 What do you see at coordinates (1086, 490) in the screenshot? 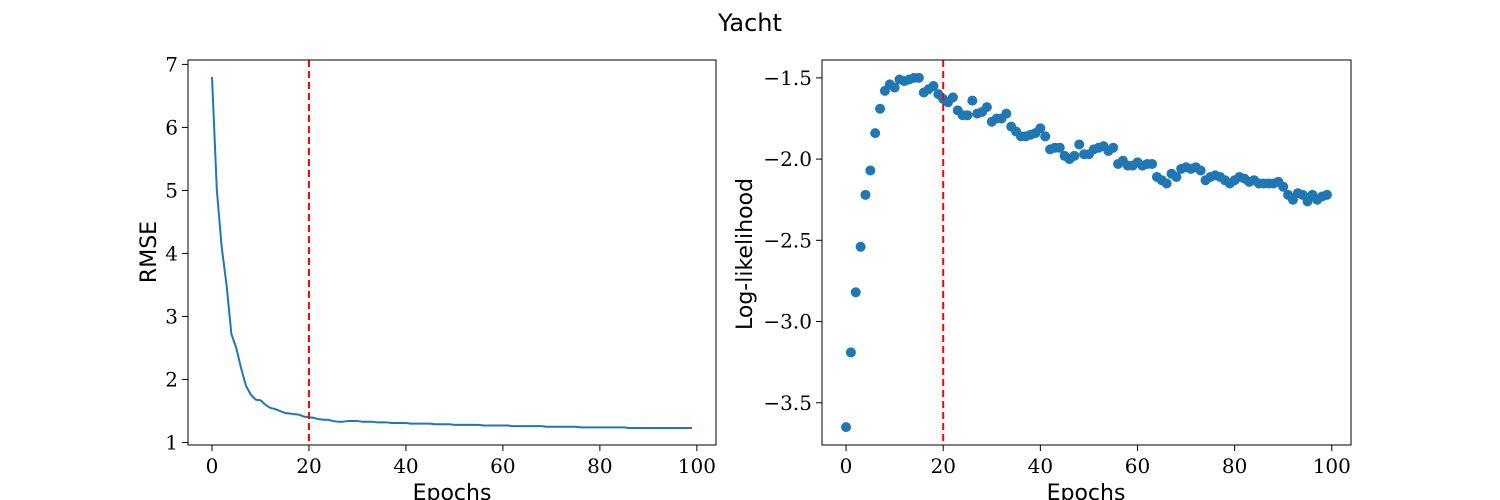
I see `loglik-x-axis-label: Epochs` at bounding box center [1086, 490].